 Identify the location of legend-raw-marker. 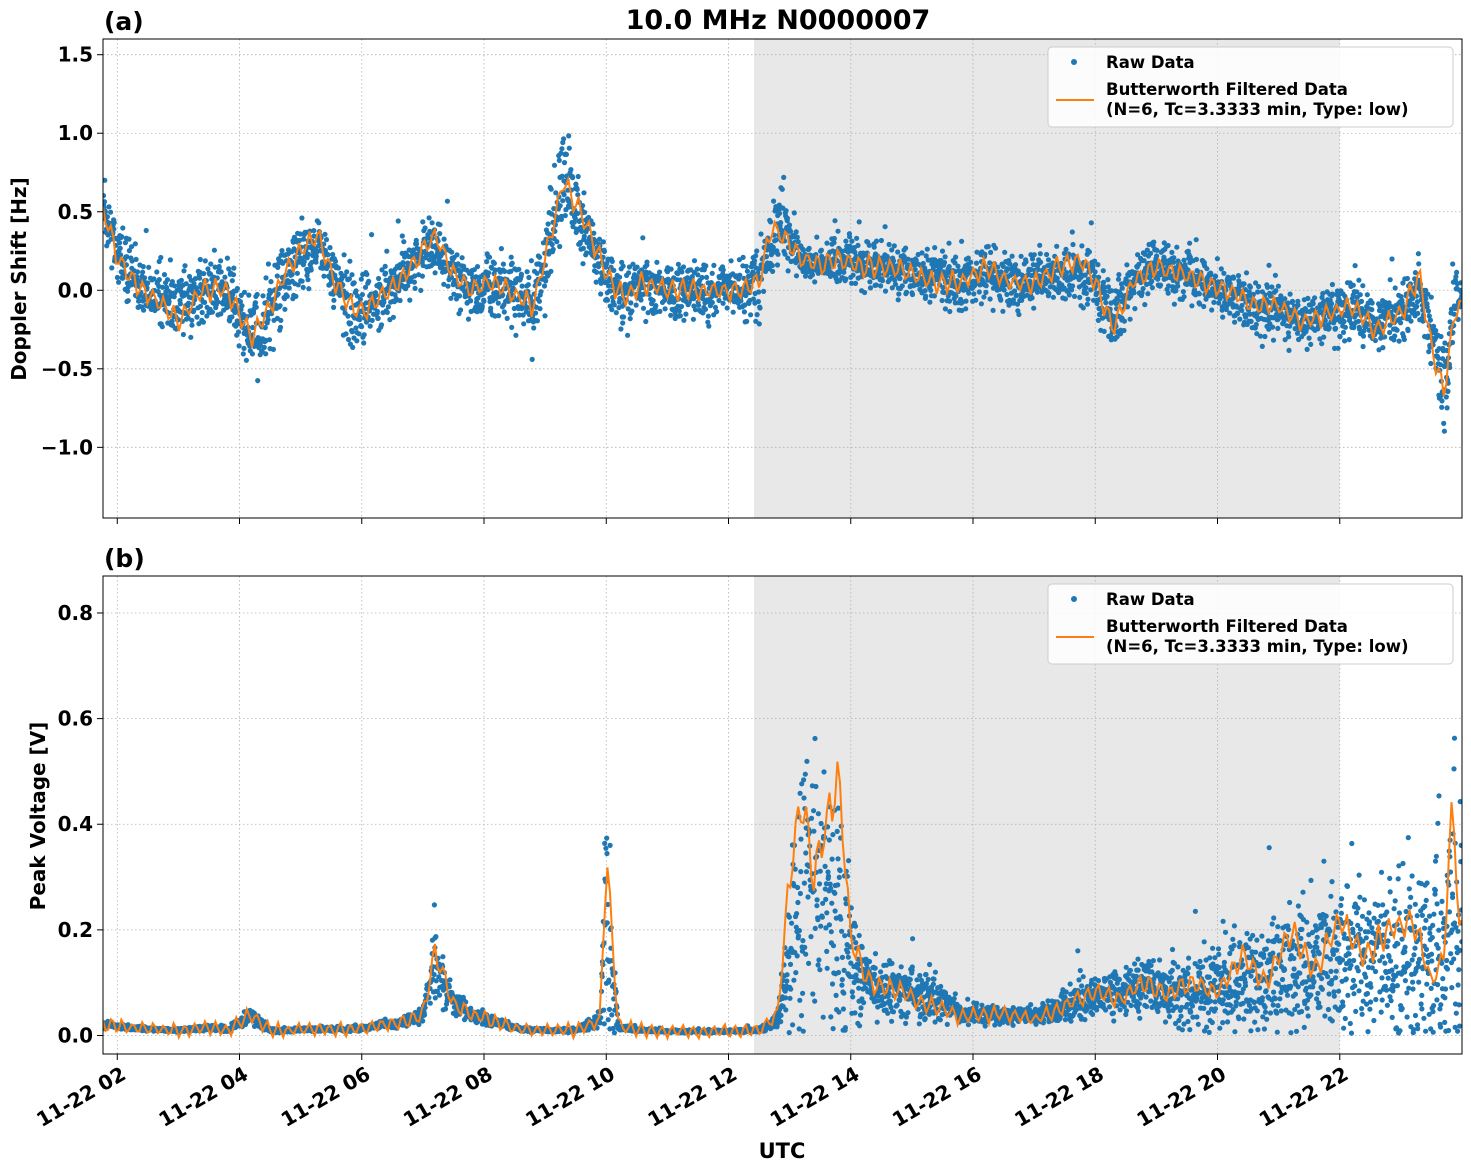
(1074, 62).